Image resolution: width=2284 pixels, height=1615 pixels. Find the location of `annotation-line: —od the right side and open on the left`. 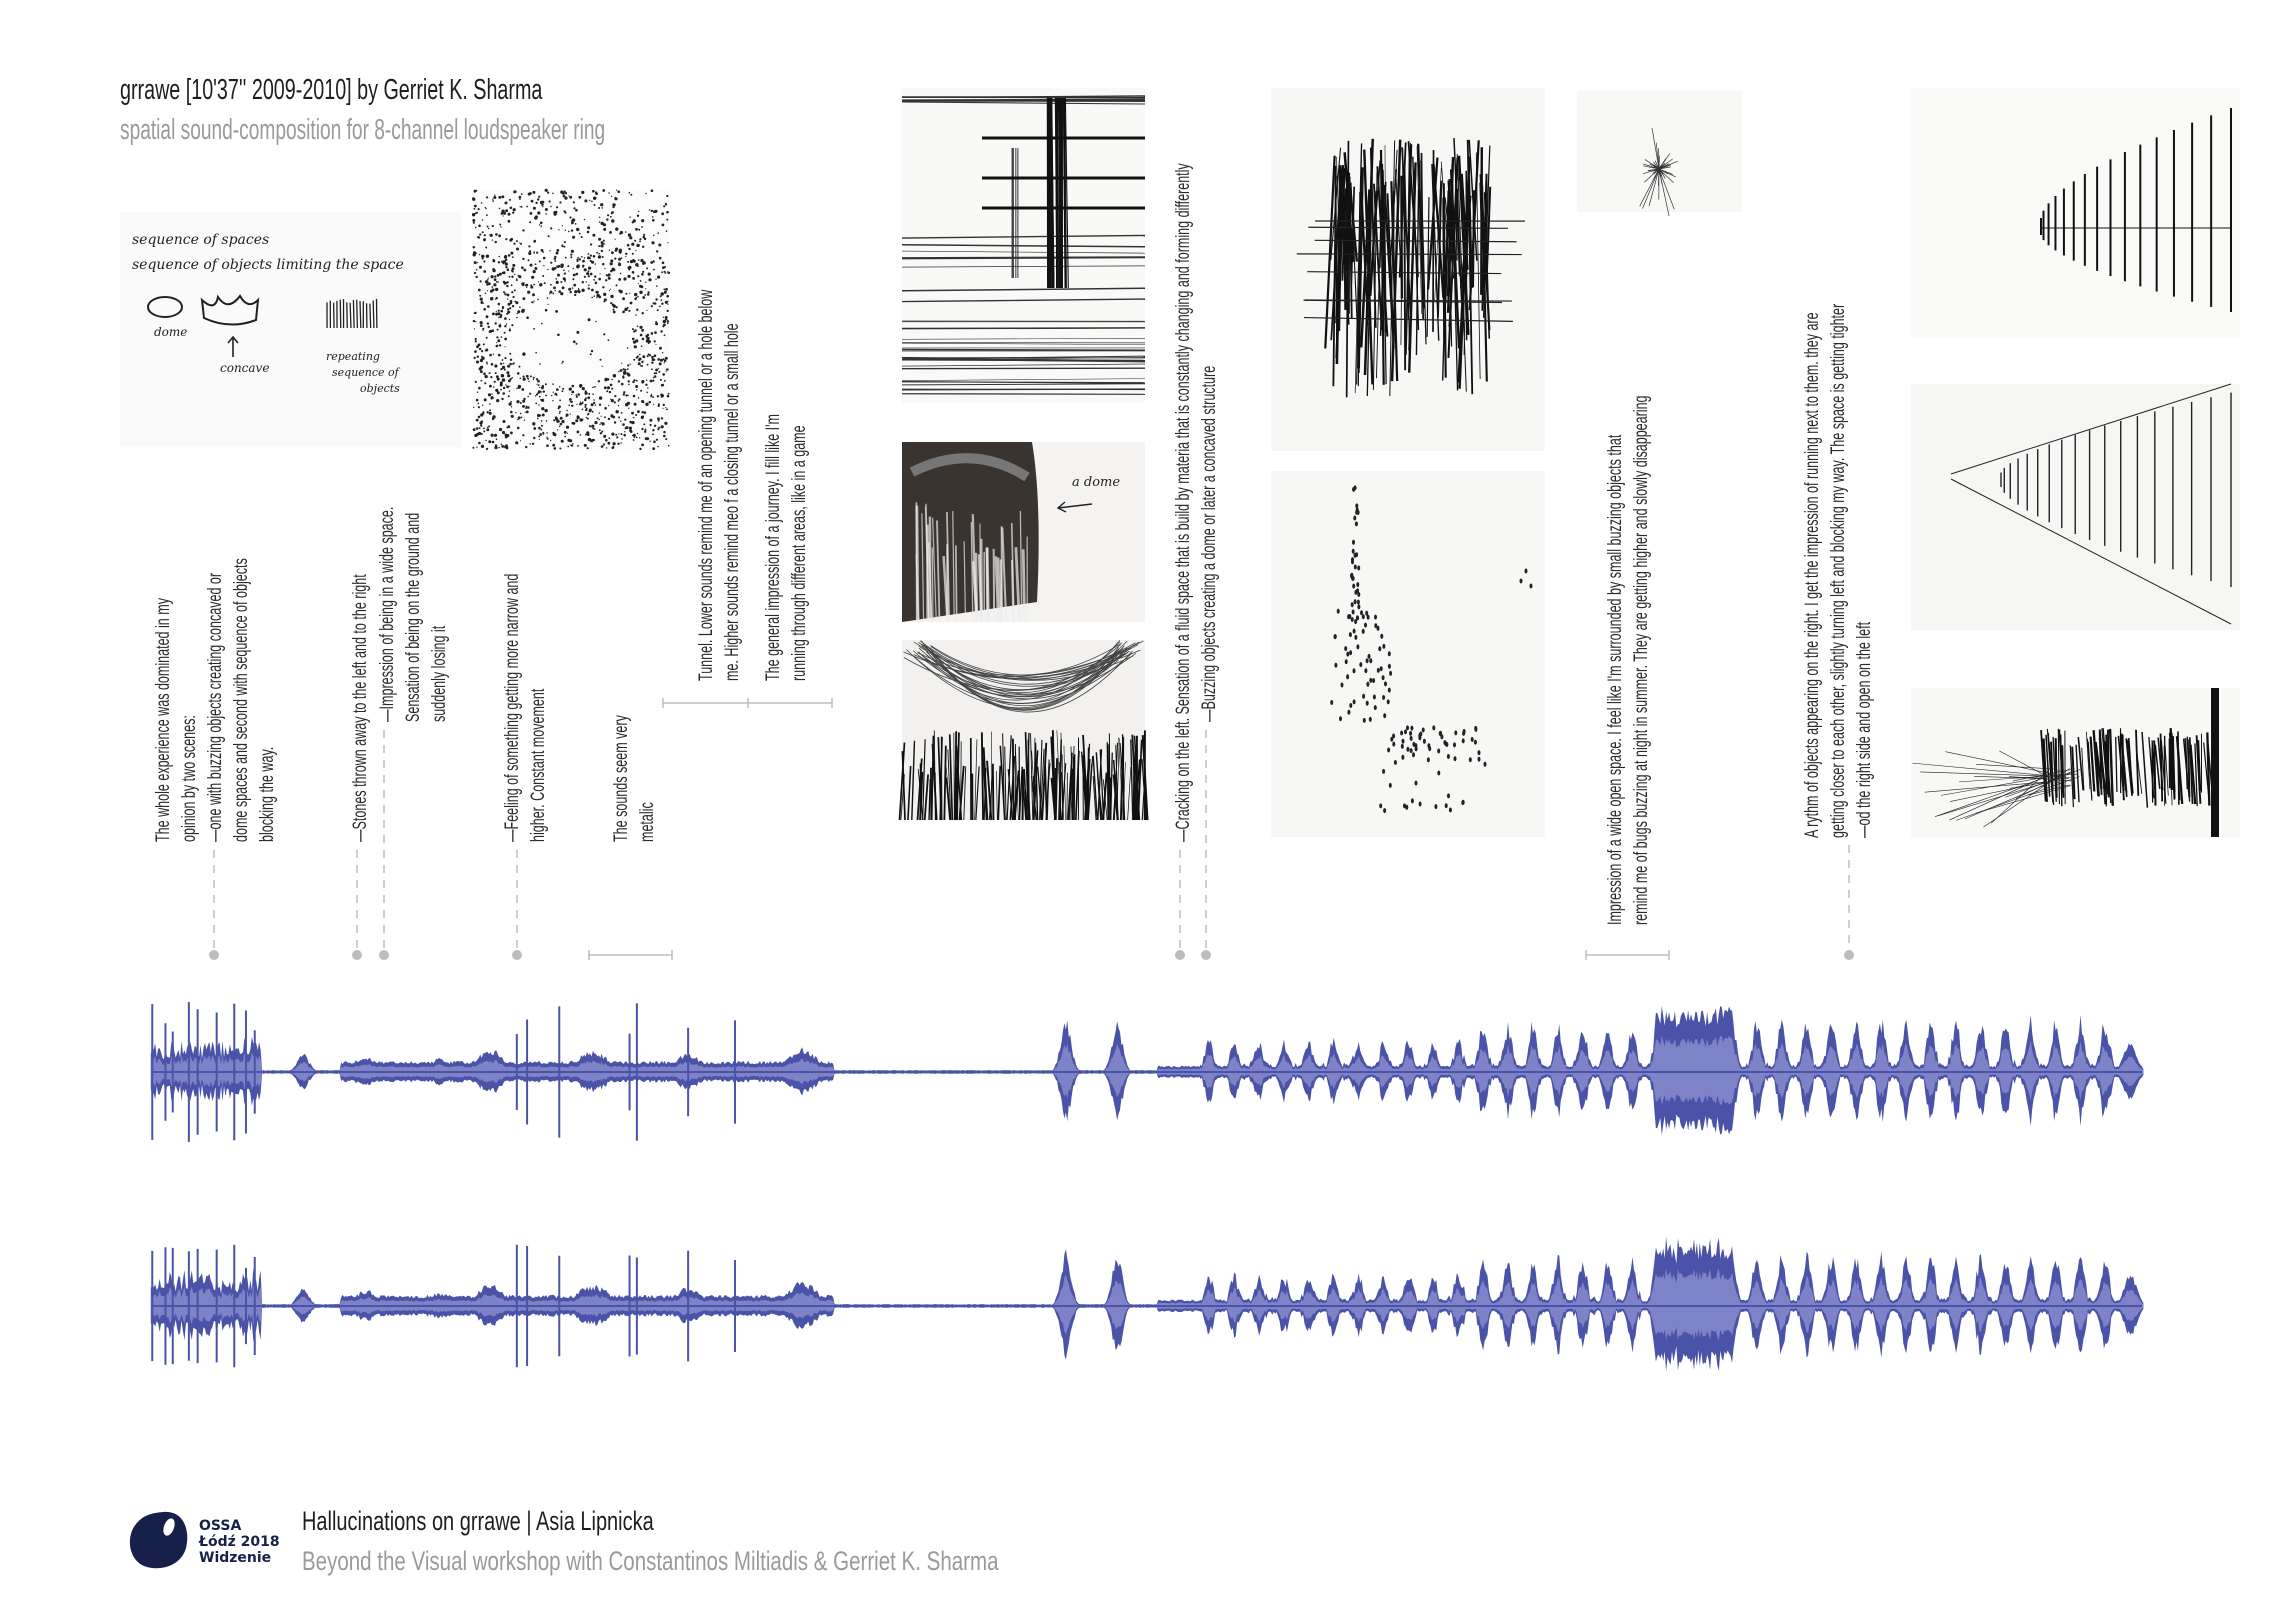

annotation-line: —od the right side and open on the left is located at coordinates (1864, 729).